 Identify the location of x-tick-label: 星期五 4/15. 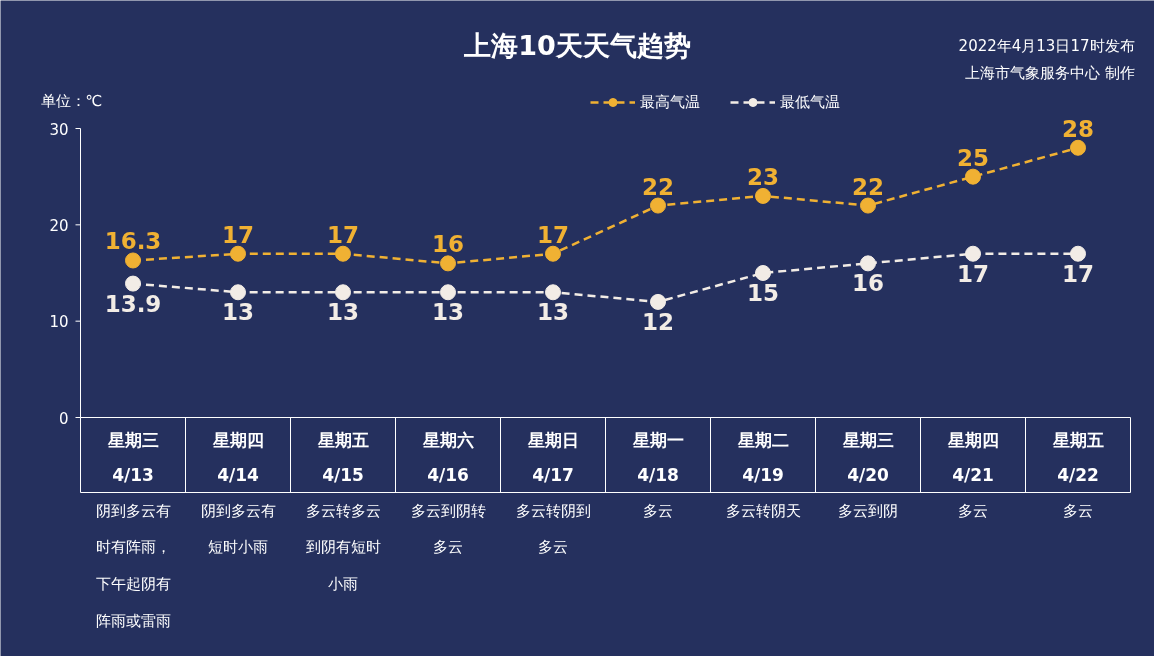
(342, 457).